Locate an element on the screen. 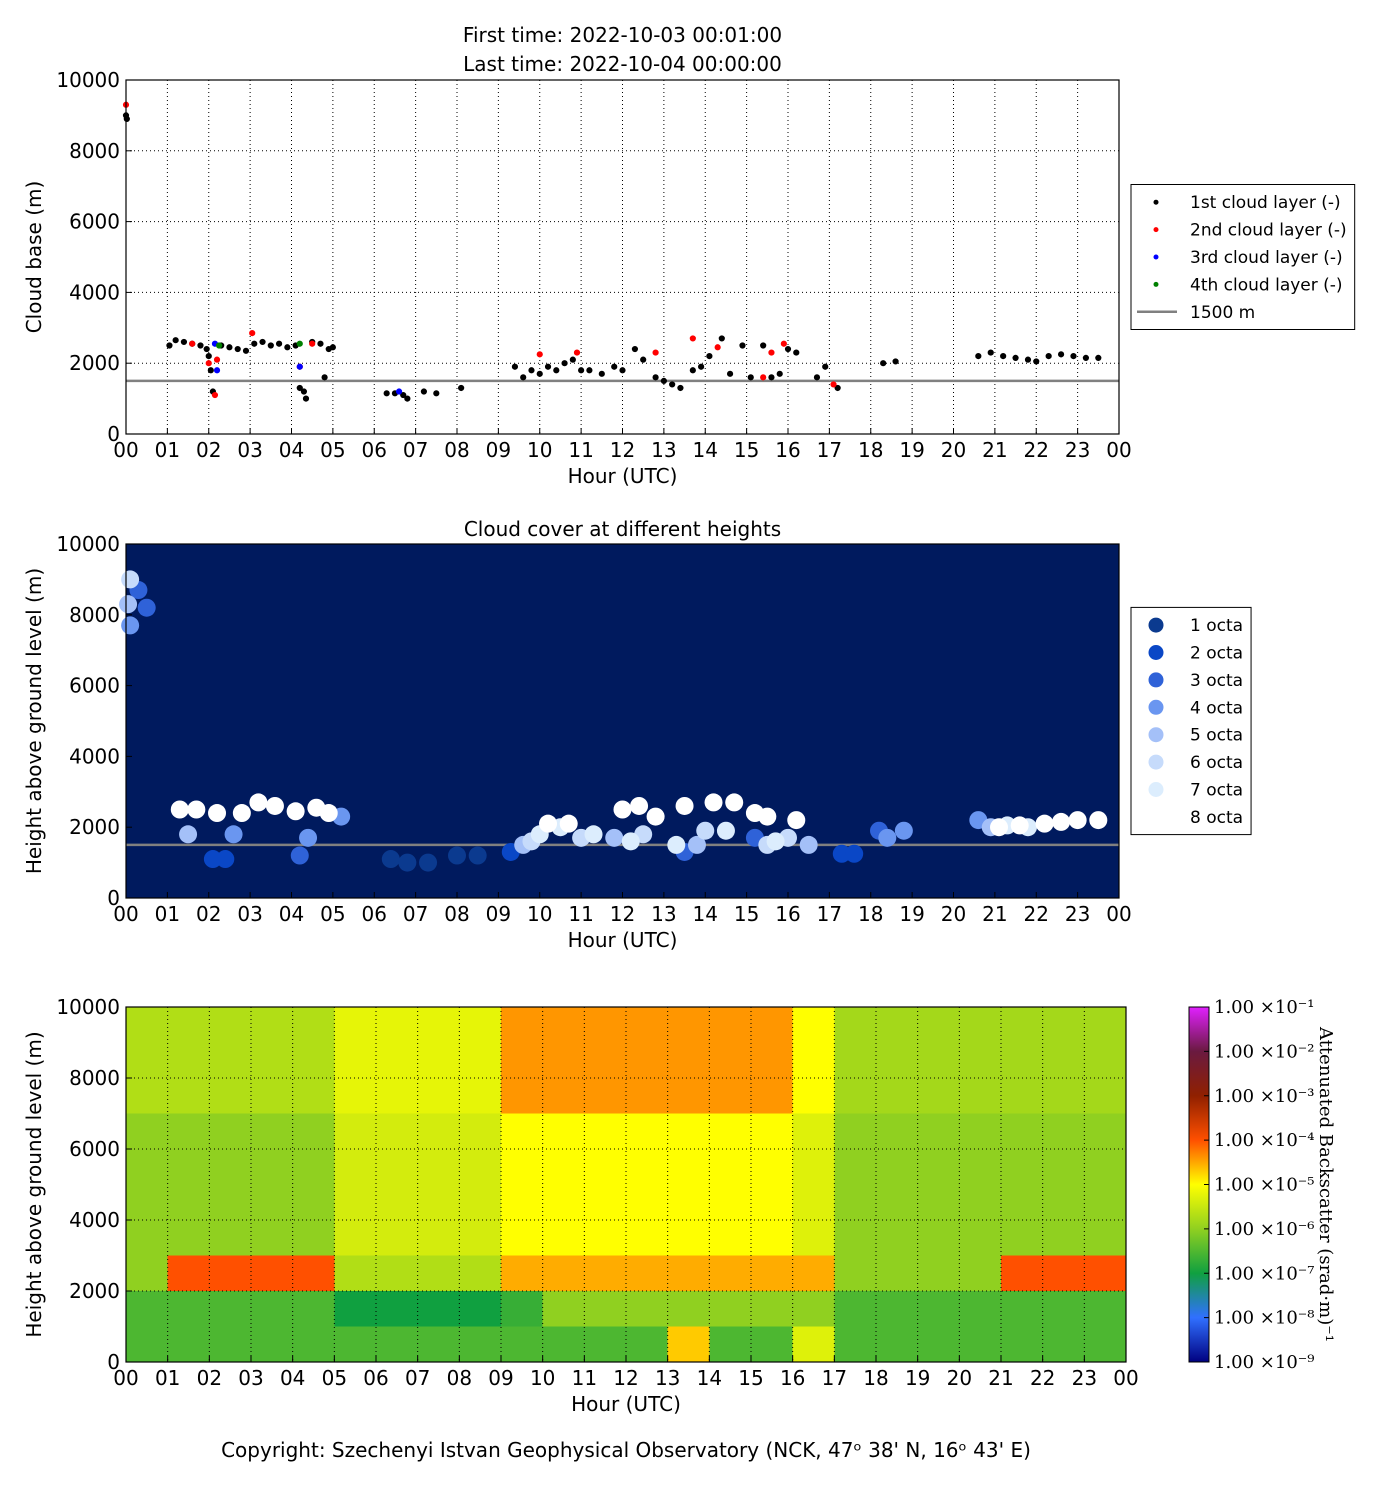 Image resolution: width=1400 pixels, height=1500 pixels. x-tick-label: 16 is located at coordinates (792, 1378).